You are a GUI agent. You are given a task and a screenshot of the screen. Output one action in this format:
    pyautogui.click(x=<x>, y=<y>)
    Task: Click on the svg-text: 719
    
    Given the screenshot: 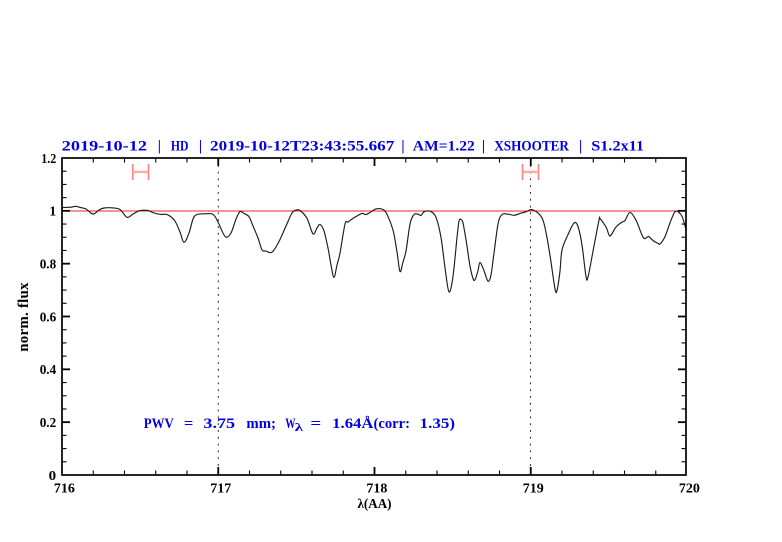 What is the action you would take?
    pyautogui.click(x=533, y=488)
    